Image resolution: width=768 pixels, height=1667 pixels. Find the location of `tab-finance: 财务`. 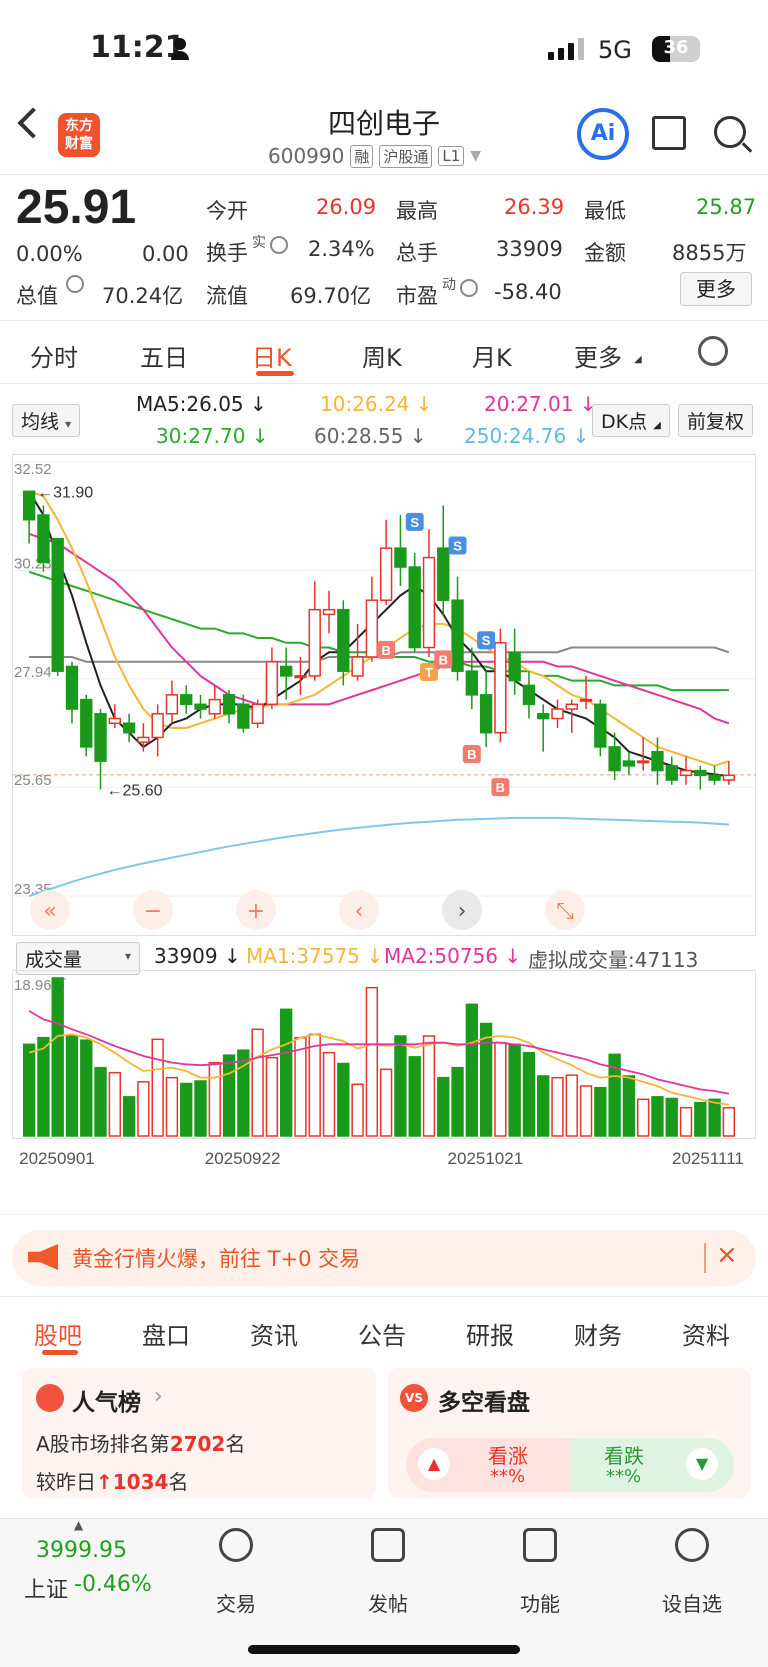

tab-finance: 财务 is located at coordinates (598, 1336).